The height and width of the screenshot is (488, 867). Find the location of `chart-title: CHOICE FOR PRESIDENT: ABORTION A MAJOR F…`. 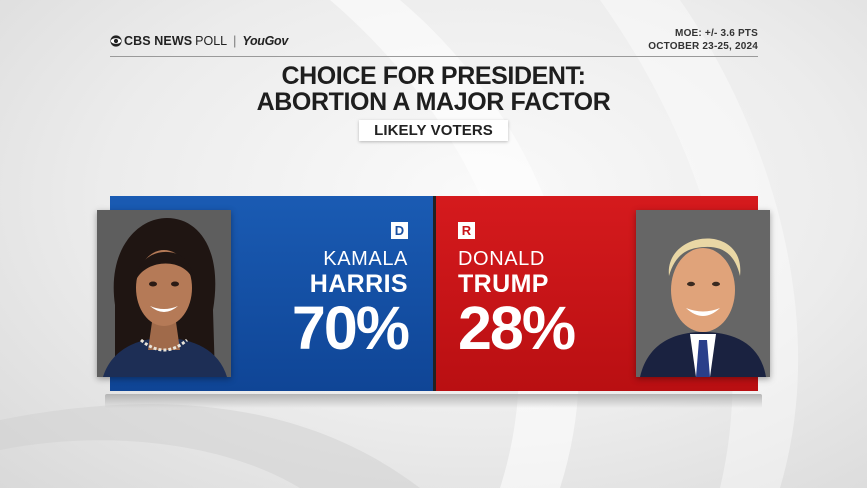

chart-title: CHOICE FOR PRESIDENT: ABORTION A MAJOR F… is located at coordinates (433, 89).